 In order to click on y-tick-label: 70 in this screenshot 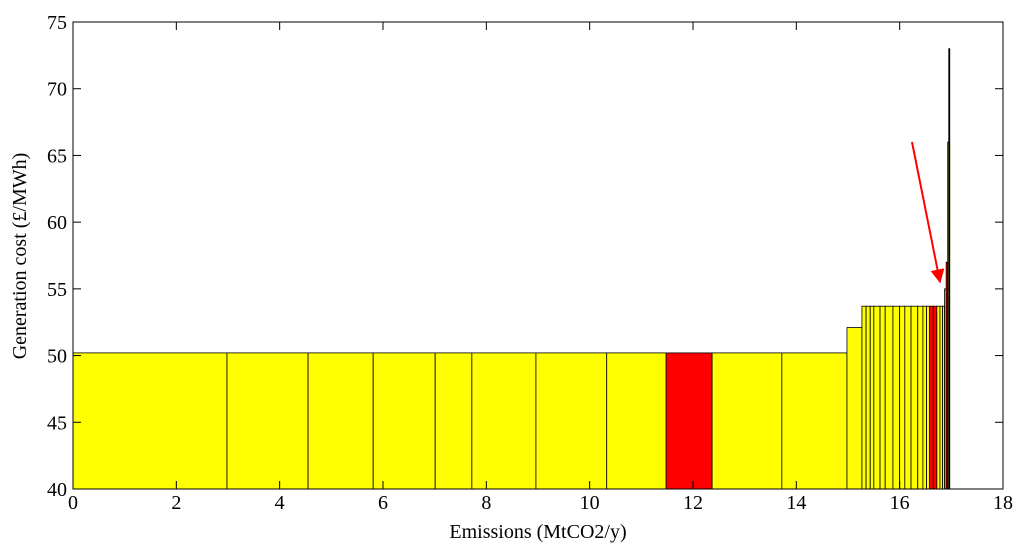, I will do `click(57, 90)`.